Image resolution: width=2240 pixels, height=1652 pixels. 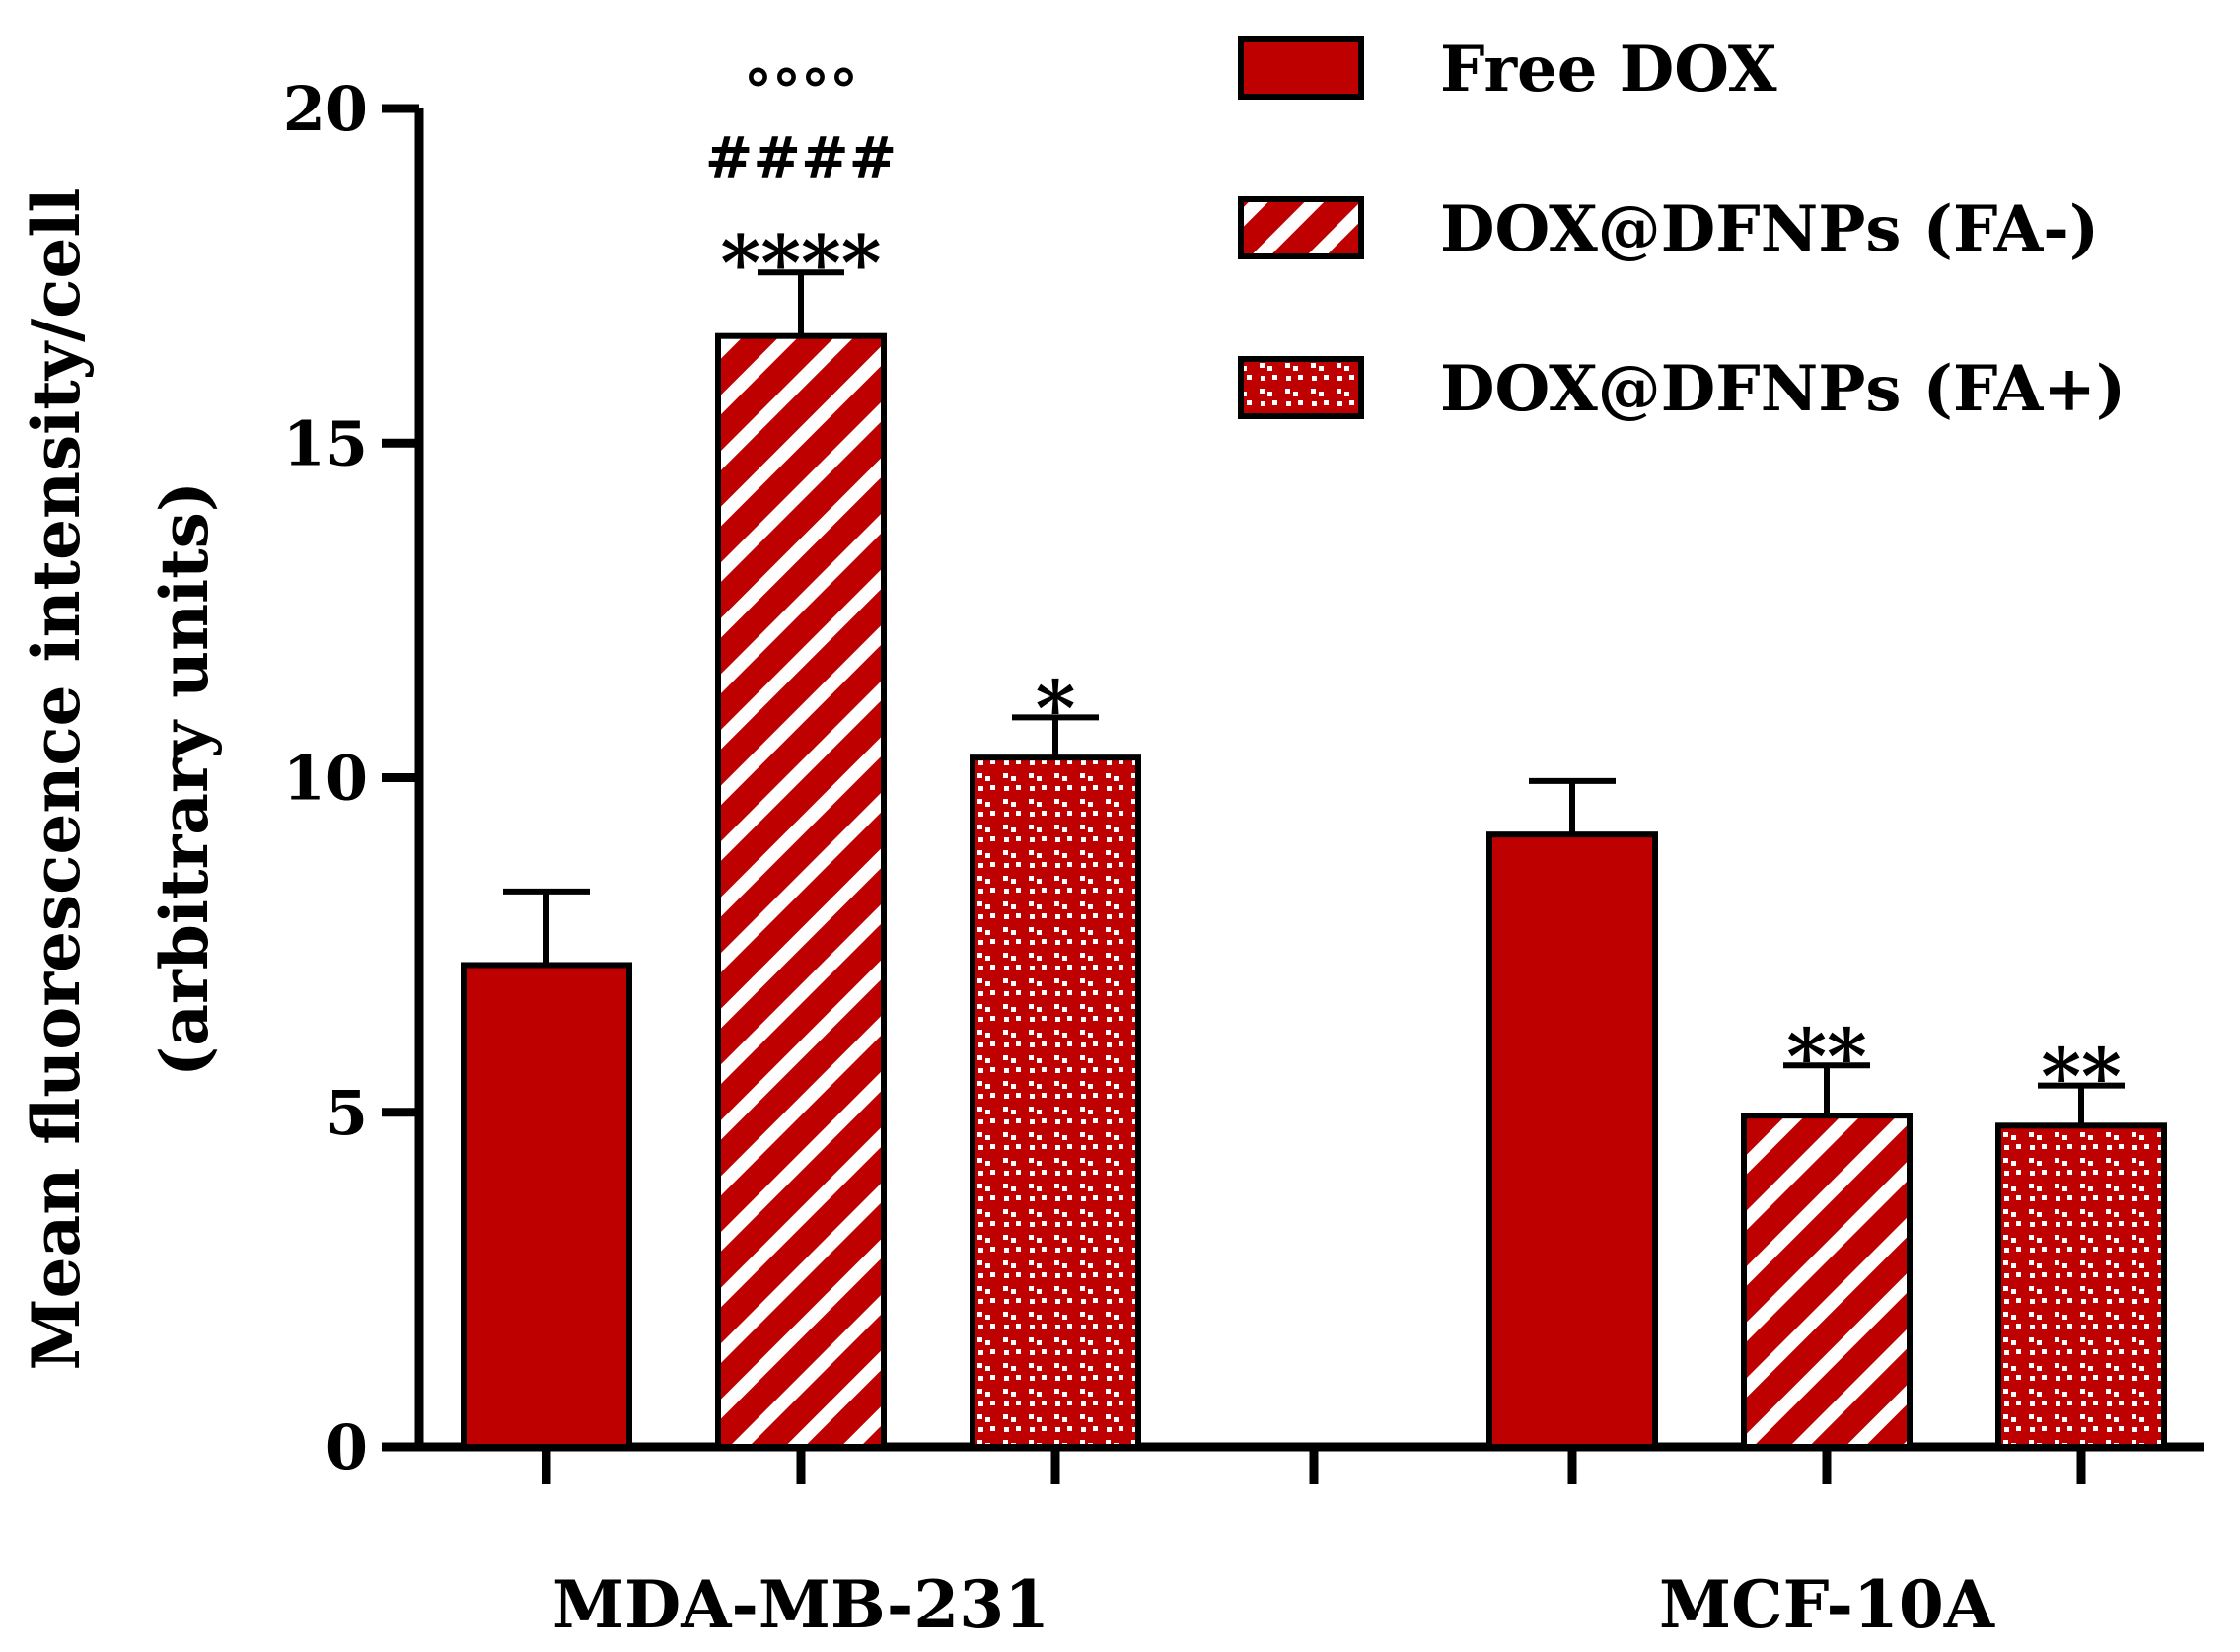 I want to click on y-tick-label: 0, so click(x=347, y=1447).